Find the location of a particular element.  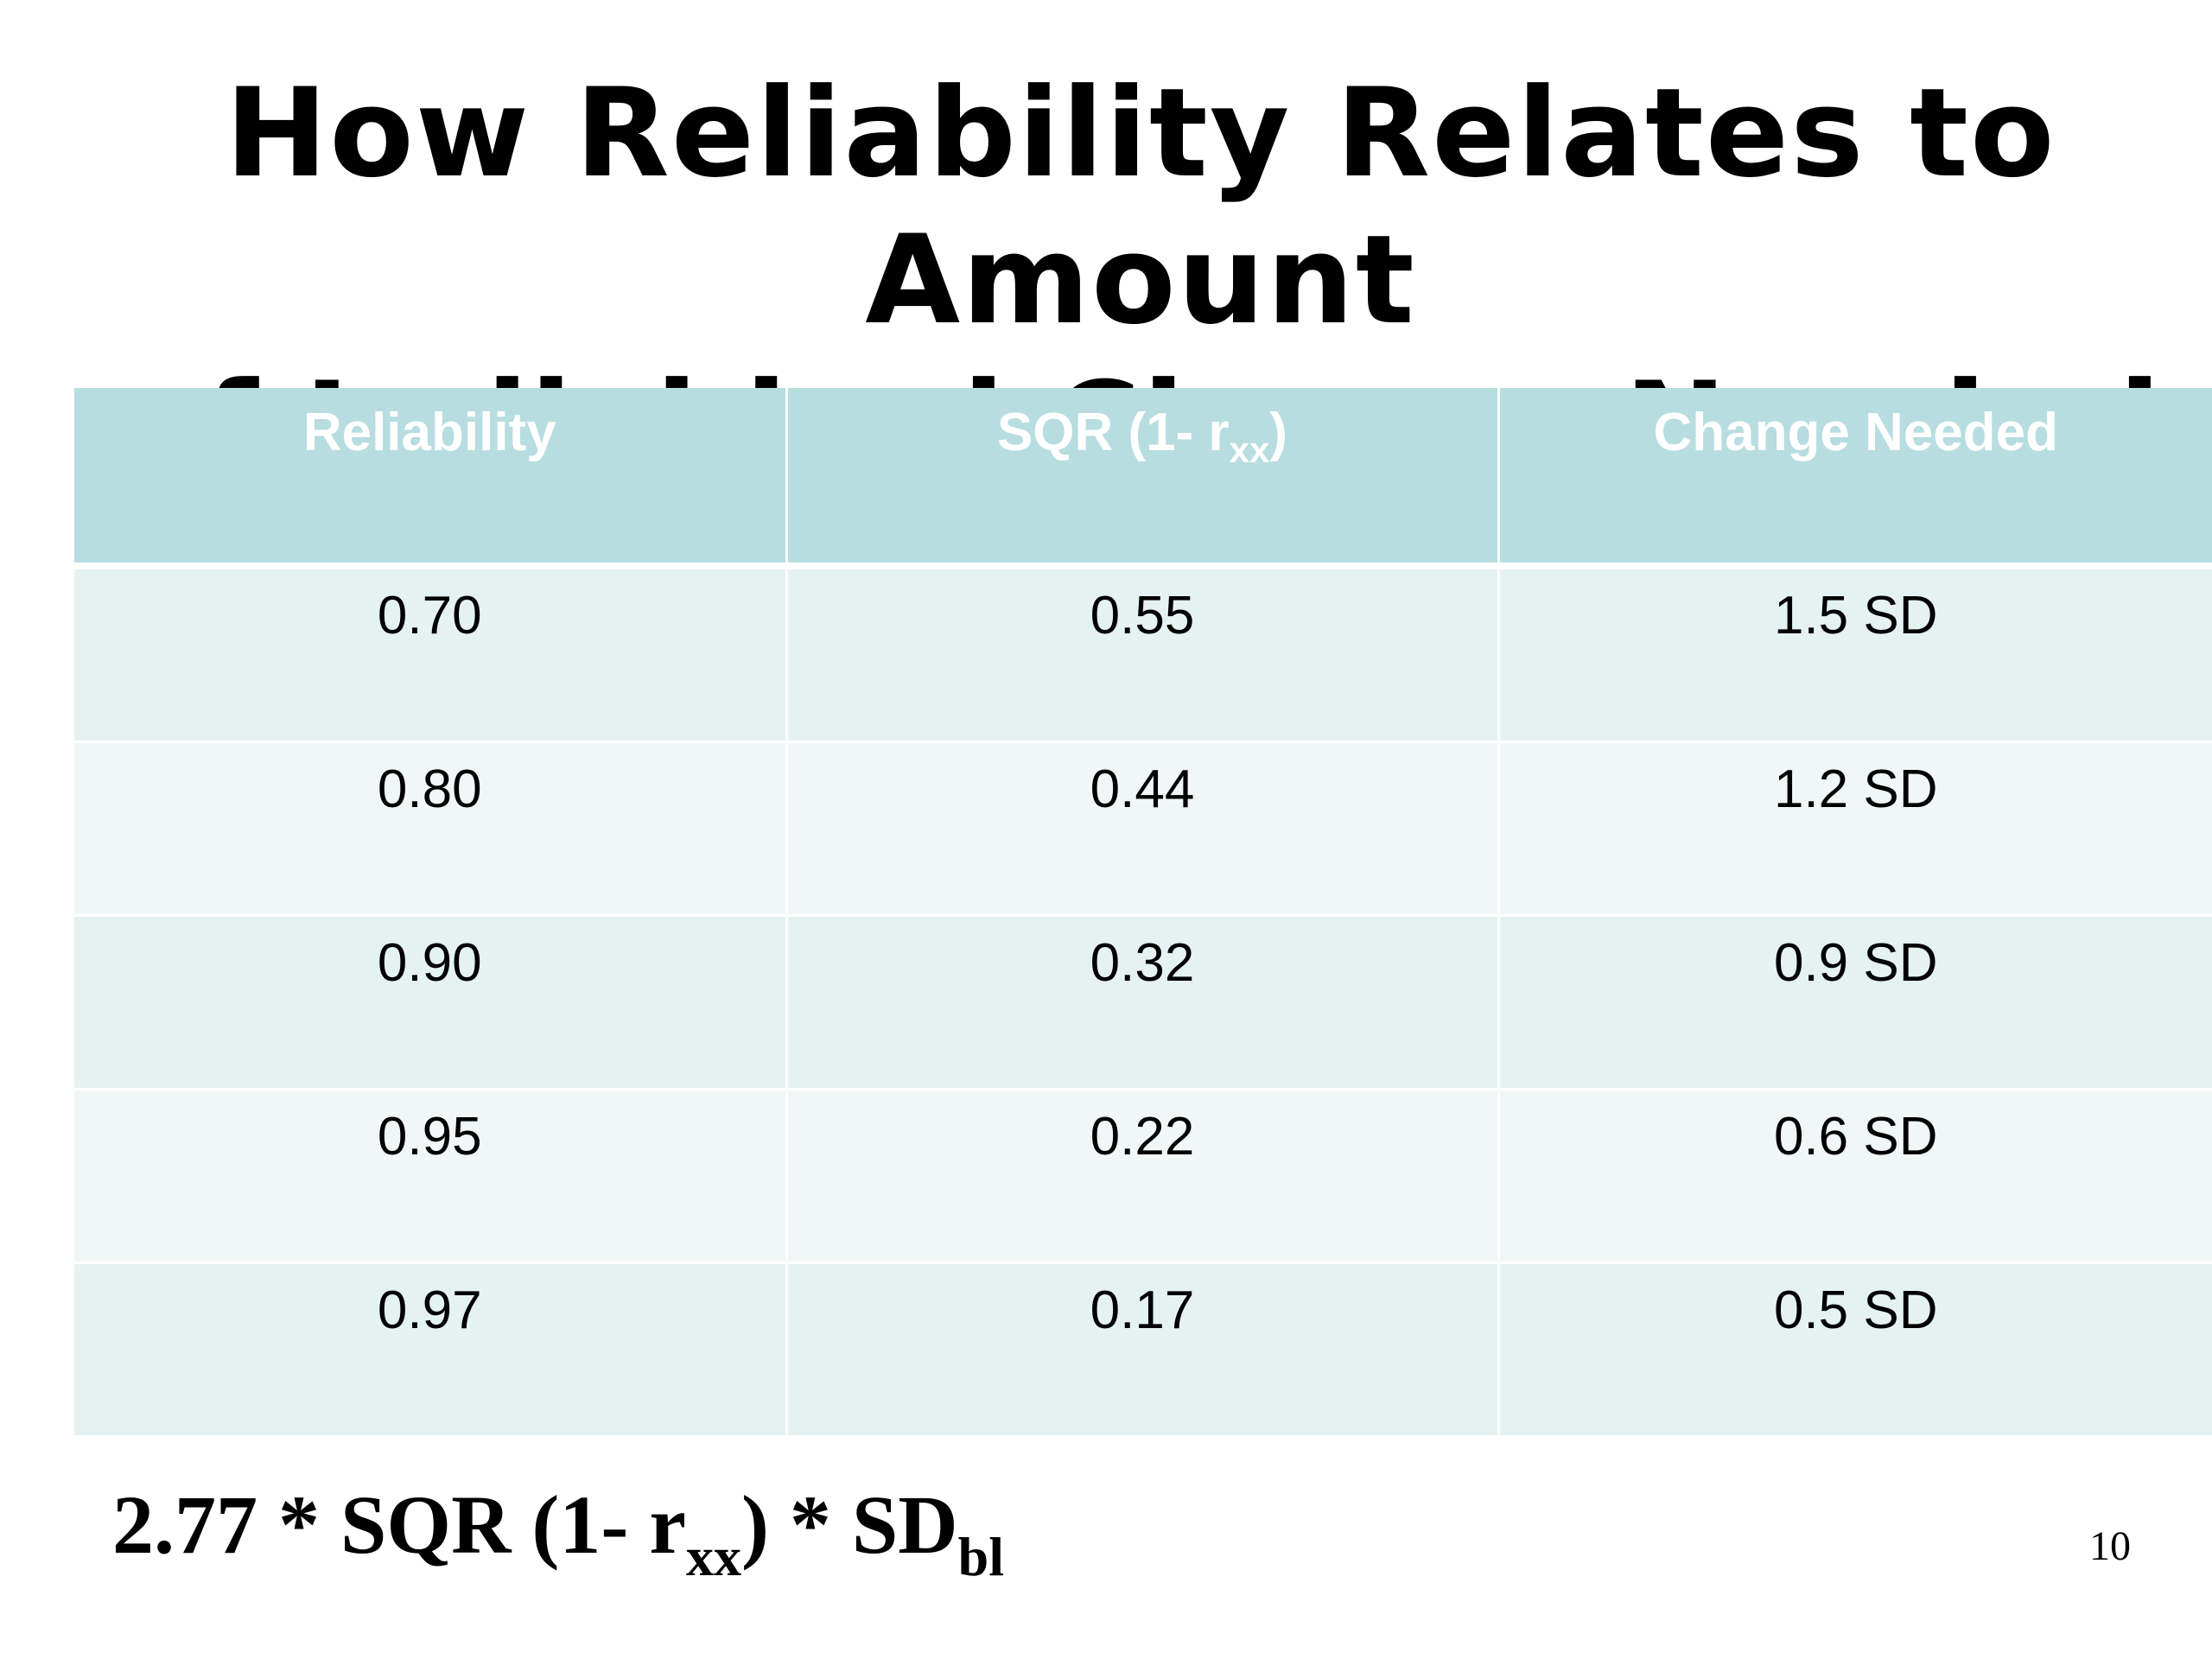

table-row: 0.80 0.44 1.2 SD is located at coordinates (1143, 829).